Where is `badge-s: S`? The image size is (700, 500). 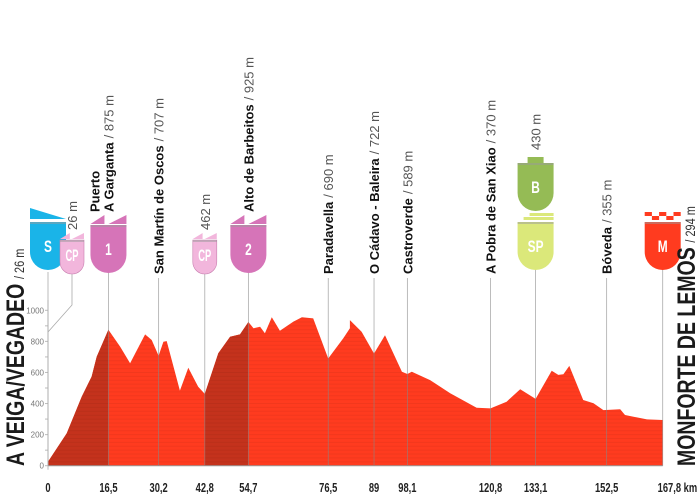
badge-s: S is located at coordinates (48, 239).